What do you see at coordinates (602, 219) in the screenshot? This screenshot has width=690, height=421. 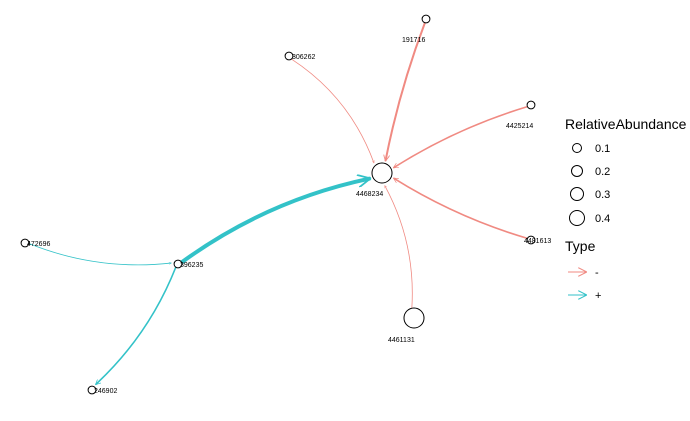 I see `legend-size-label: 0.4` at bounding box center [602, 219].